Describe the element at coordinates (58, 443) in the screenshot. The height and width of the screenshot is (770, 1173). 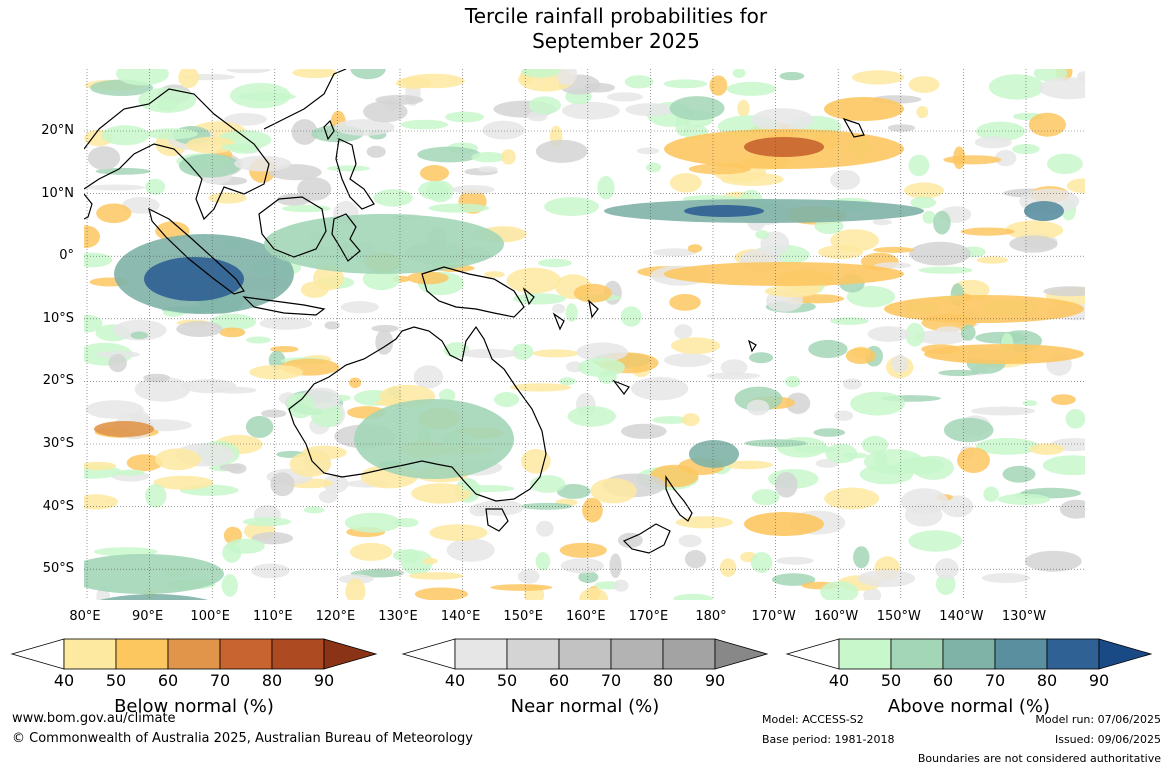
I see `latitude-label: 30°S` at that location.